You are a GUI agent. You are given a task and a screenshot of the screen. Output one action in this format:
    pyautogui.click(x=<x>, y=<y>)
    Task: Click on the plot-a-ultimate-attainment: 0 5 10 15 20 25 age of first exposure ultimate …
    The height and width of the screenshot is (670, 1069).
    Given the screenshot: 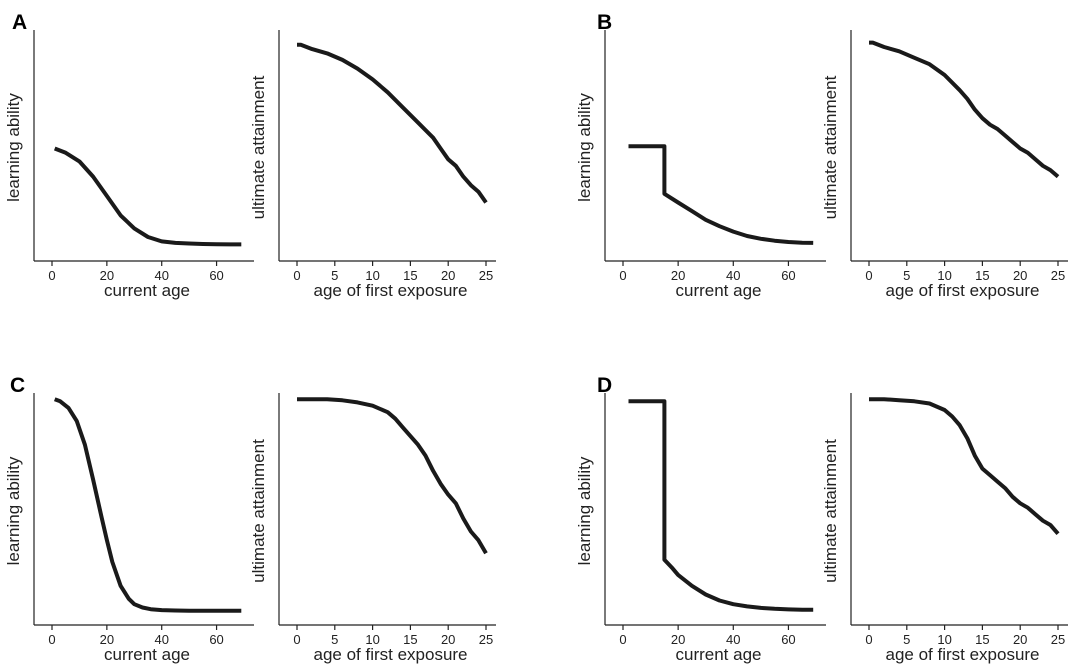 What is the action you would take?
    pyautogui.click(x=372, y=165)
    